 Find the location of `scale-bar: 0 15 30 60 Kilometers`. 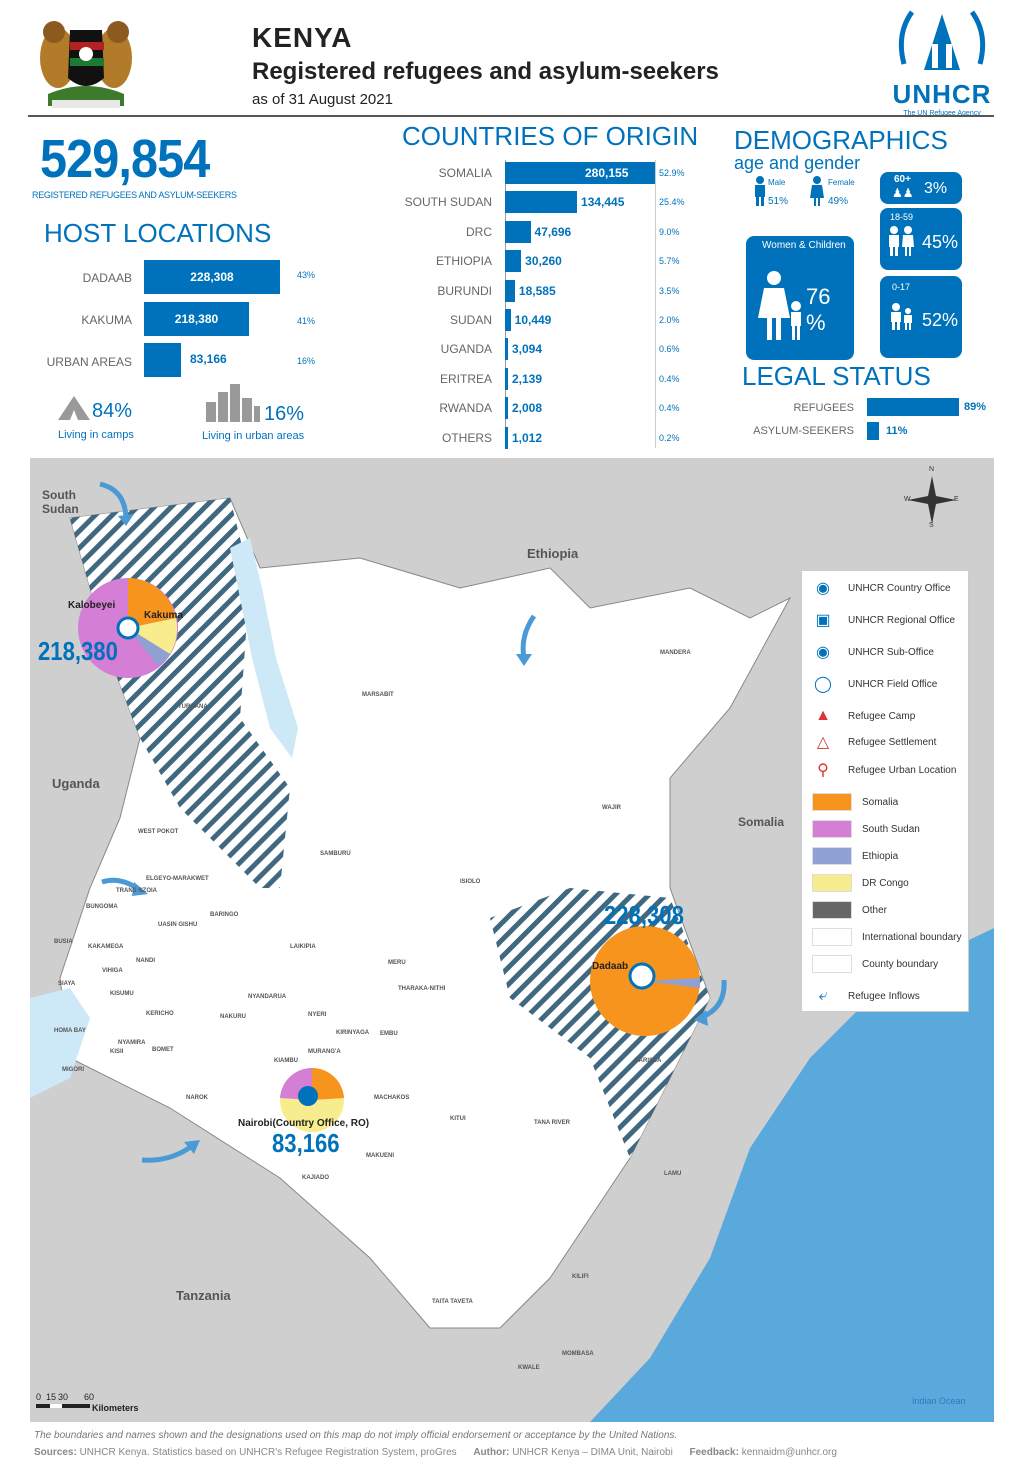

scale-bar: 0 15 30 60 Kilometers is located at coordinates (96, 1405).